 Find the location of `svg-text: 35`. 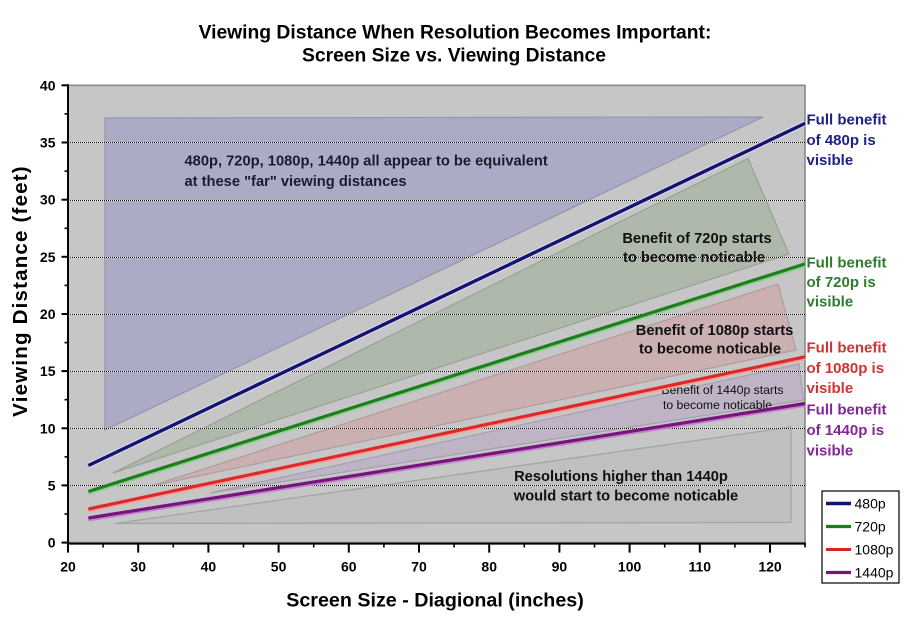

svg-text: 35 is located at coordinates (48, 143).